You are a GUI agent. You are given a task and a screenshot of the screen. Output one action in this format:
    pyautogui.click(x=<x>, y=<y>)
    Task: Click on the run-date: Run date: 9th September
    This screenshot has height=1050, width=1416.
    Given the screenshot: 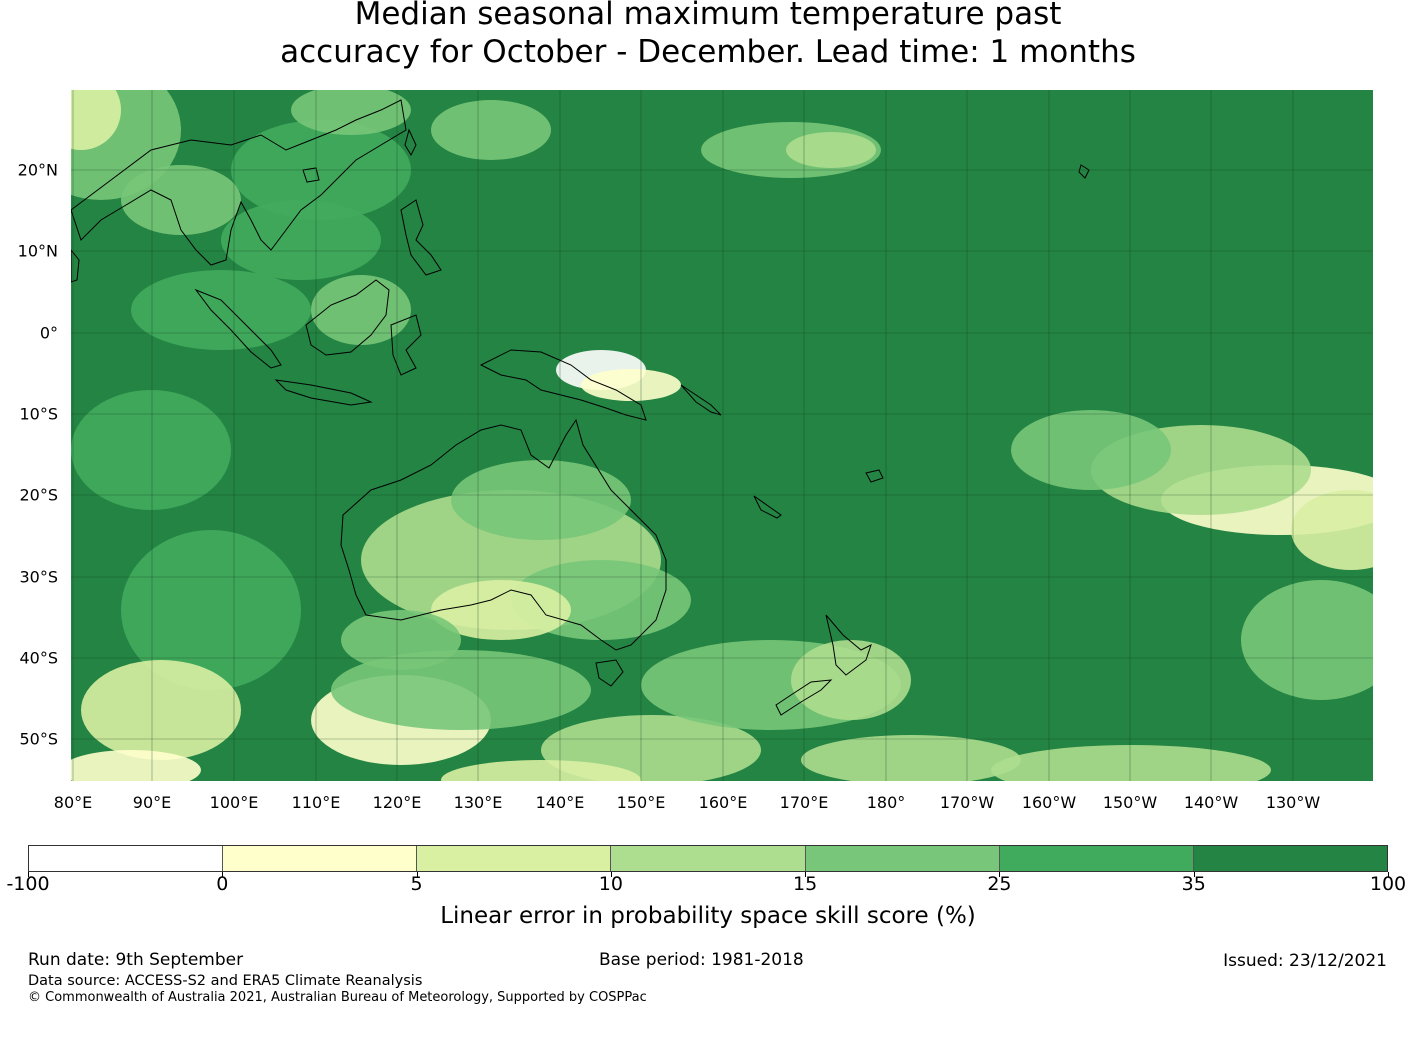 What is the action you would take?
    pyautogui.click(x=136, y=960)
    